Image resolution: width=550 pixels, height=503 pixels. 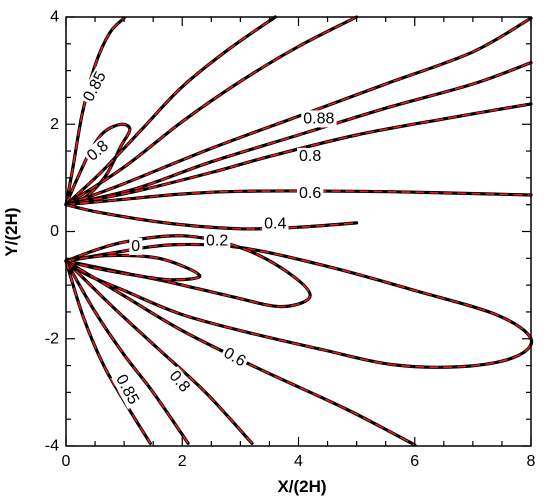 I want to click on contour-label-6: 0.4, so click(x=275, y=223).